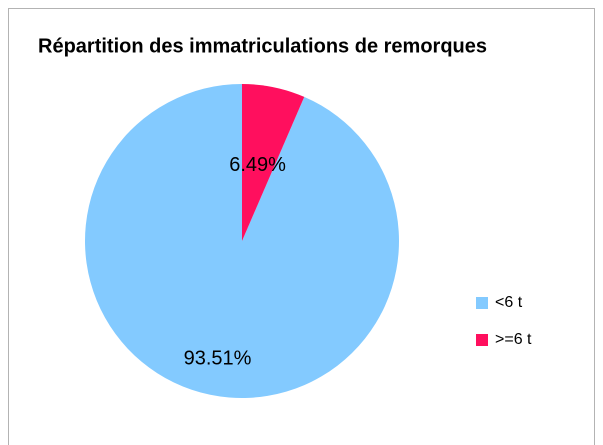  I want to click on legend-label: >=6 t, so click(513, 339).